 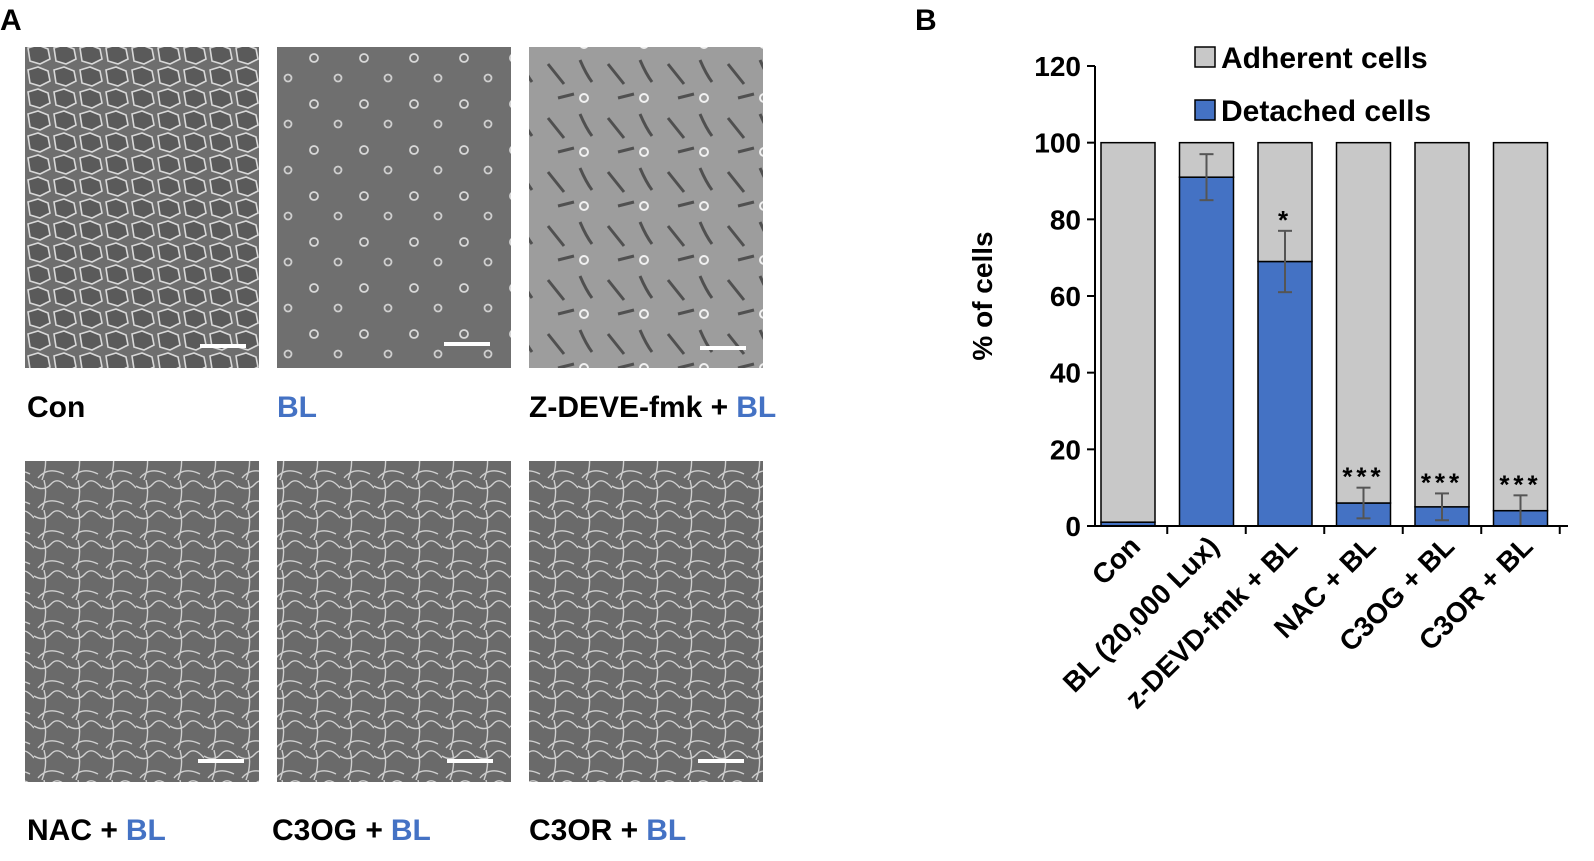 What do you see at coordinates (982, 295) in the screenshot?
I see `y-axis-title: % of cells` at bounding box center [982, 295].